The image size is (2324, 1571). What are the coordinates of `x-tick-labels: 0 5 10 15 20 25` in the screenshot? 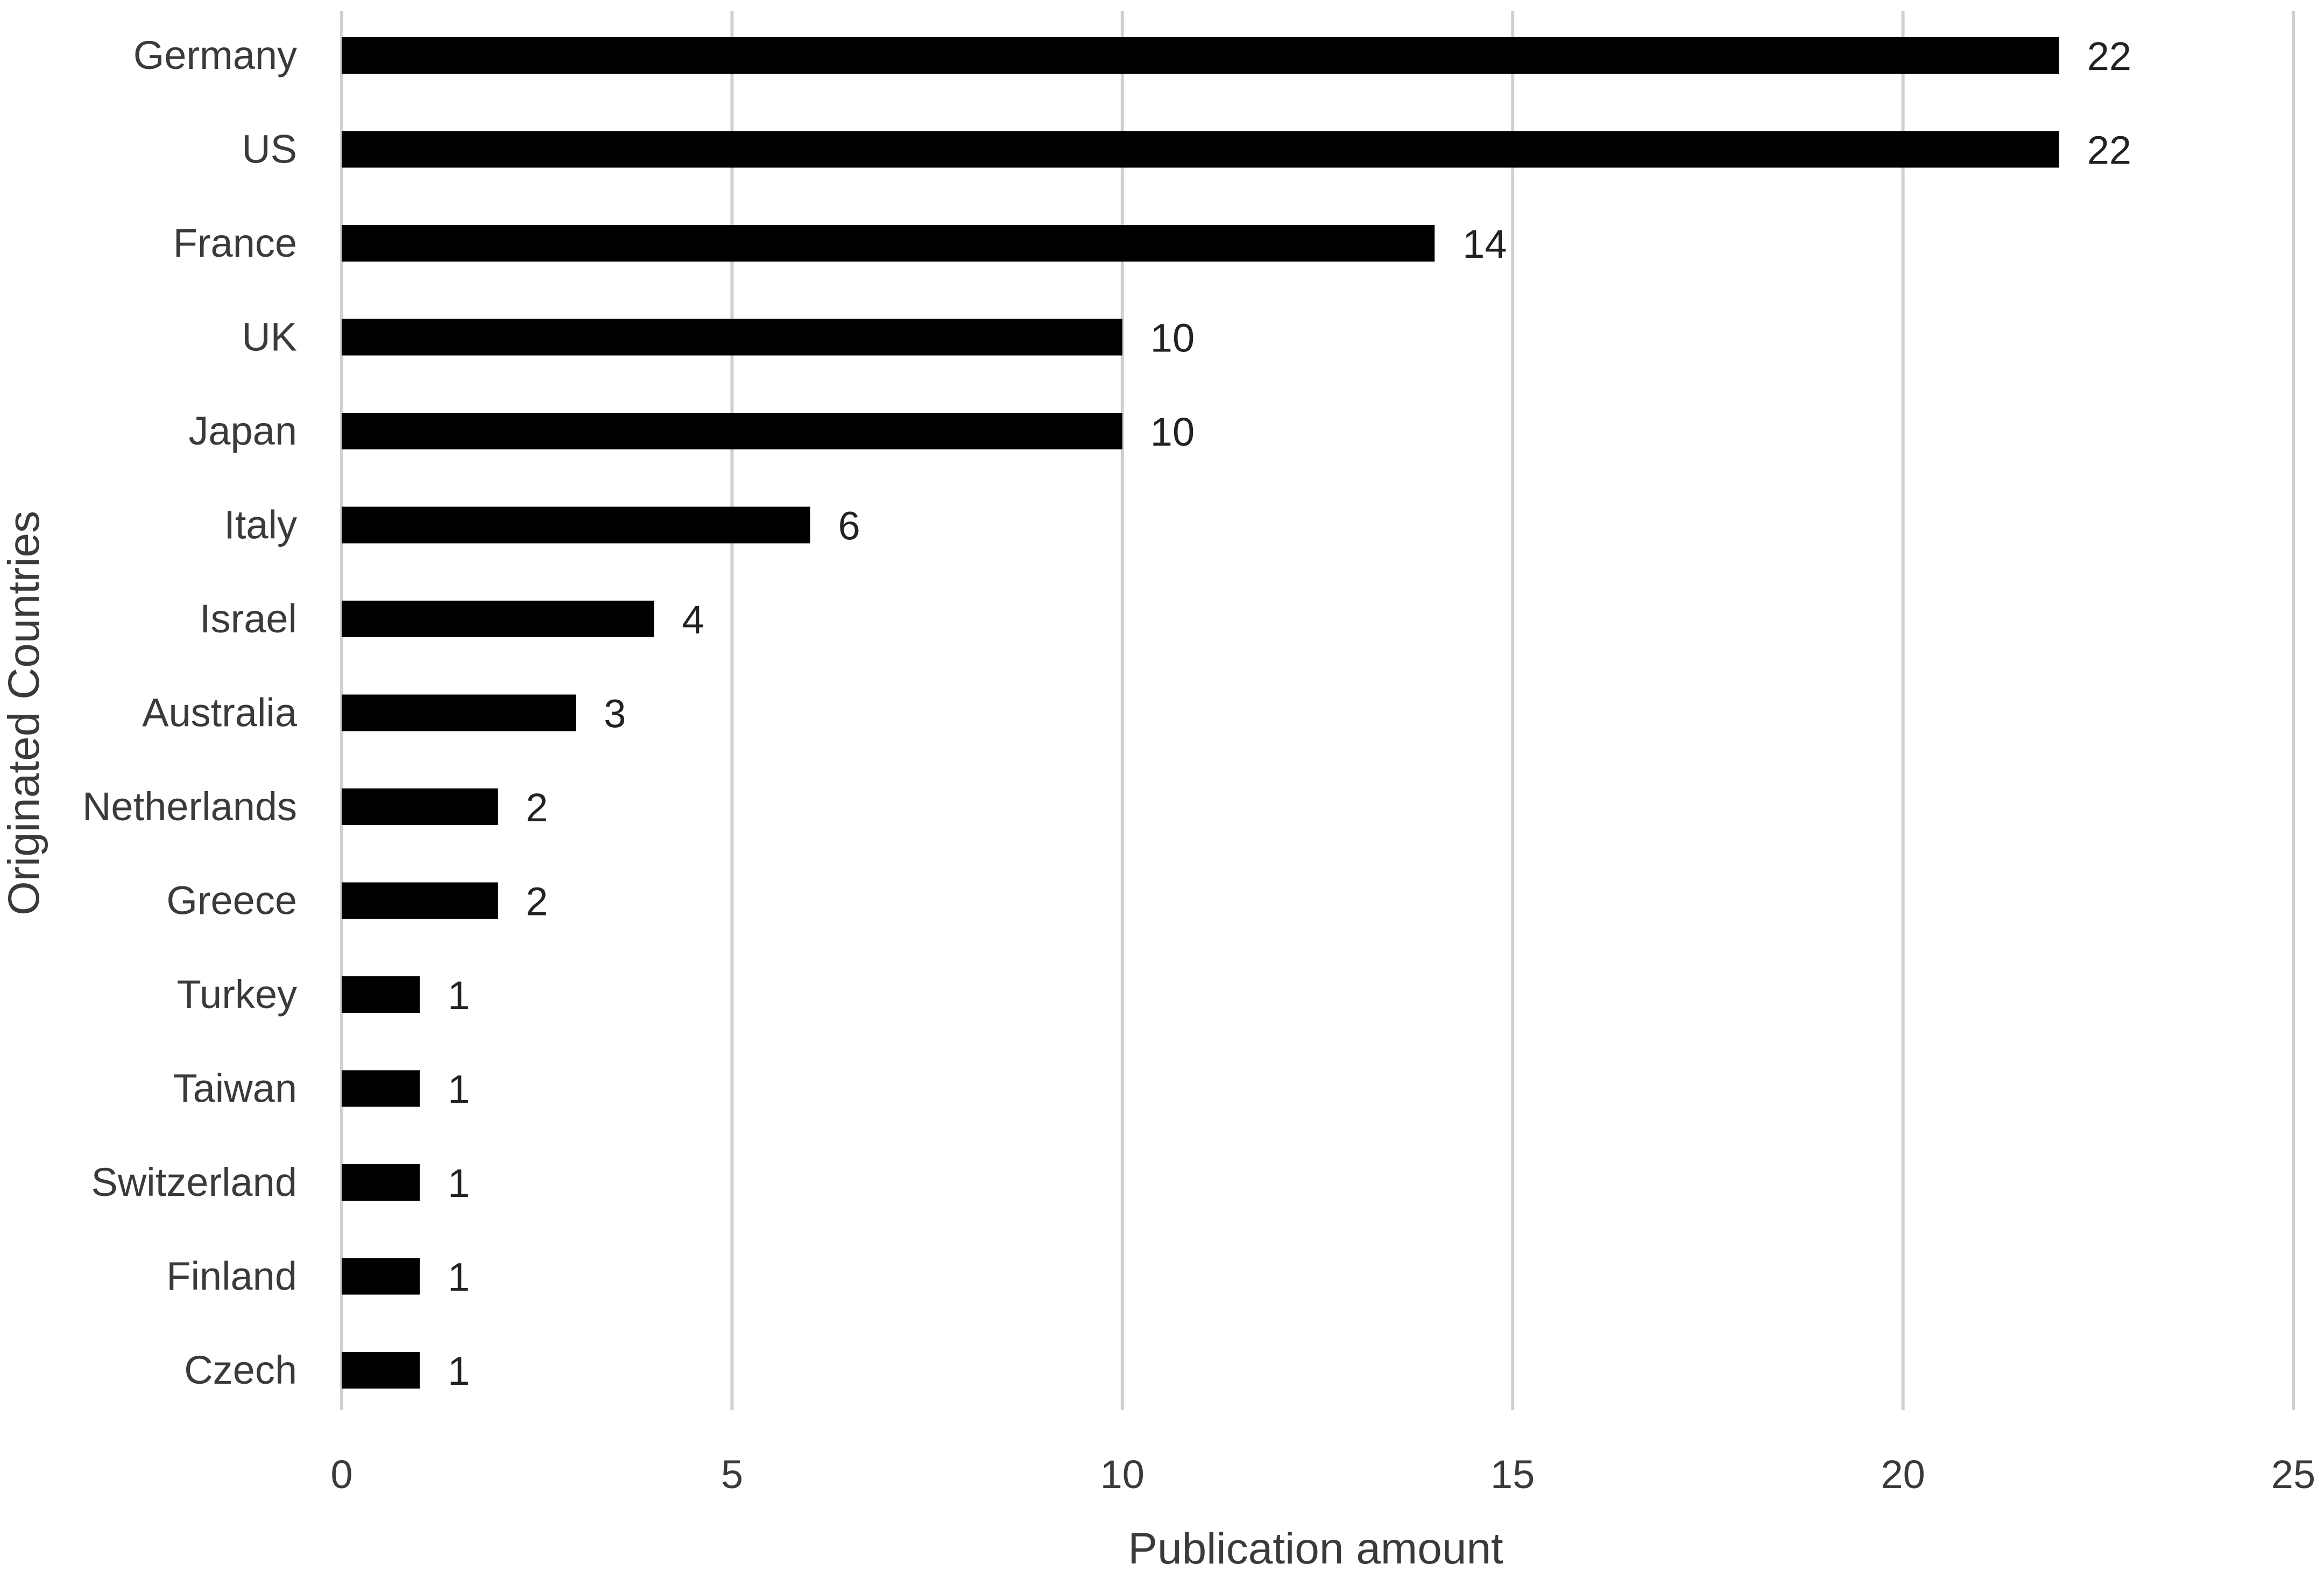 It's located at (1322, 1474).